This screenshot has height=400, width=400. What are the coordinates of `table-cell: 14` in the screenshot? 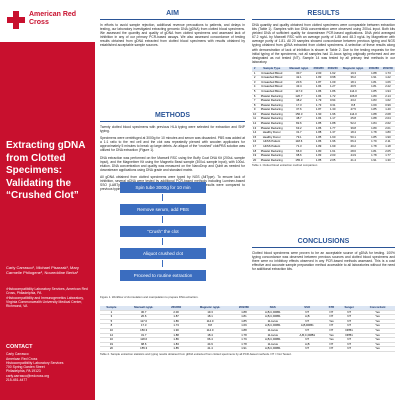 It's located at (255, 133).